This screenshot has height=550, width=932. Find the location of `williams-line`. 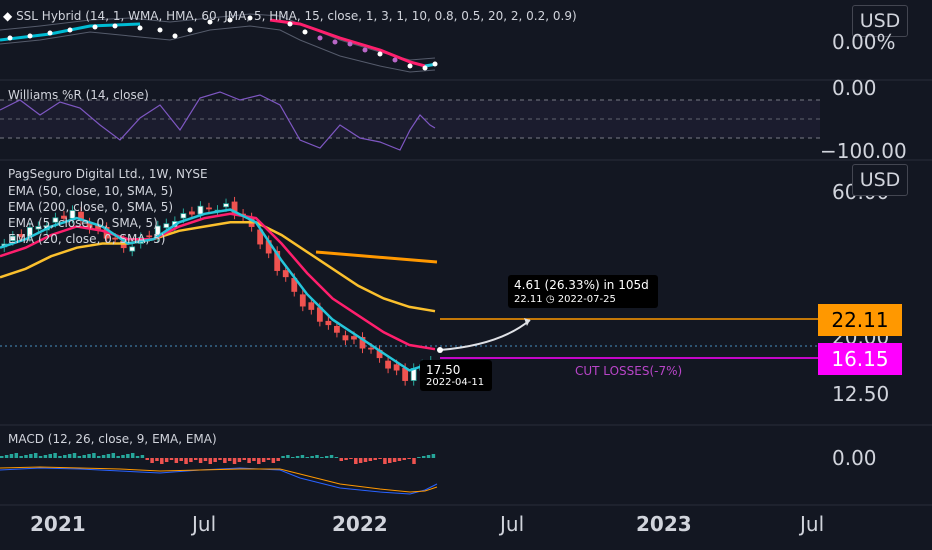

williams-line is located at coordinates (218, 121).